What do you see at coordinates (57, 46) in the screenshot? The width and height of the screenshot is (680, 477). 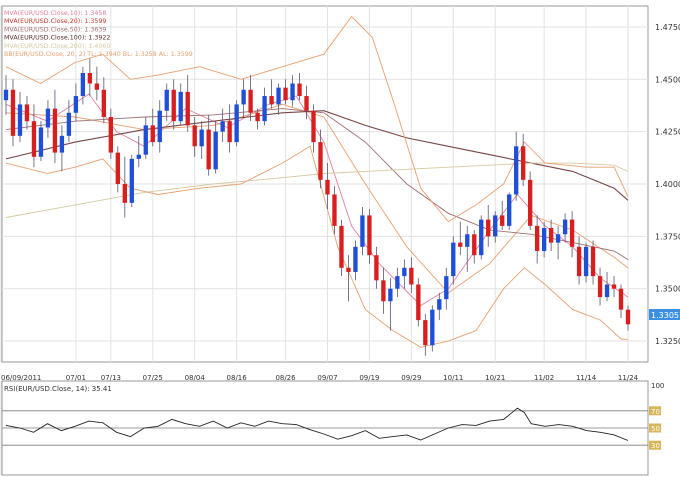 I see `legend-entry: MVA(EUR/USD.Close,200): 1.4060` at bounding box center [57, 46].